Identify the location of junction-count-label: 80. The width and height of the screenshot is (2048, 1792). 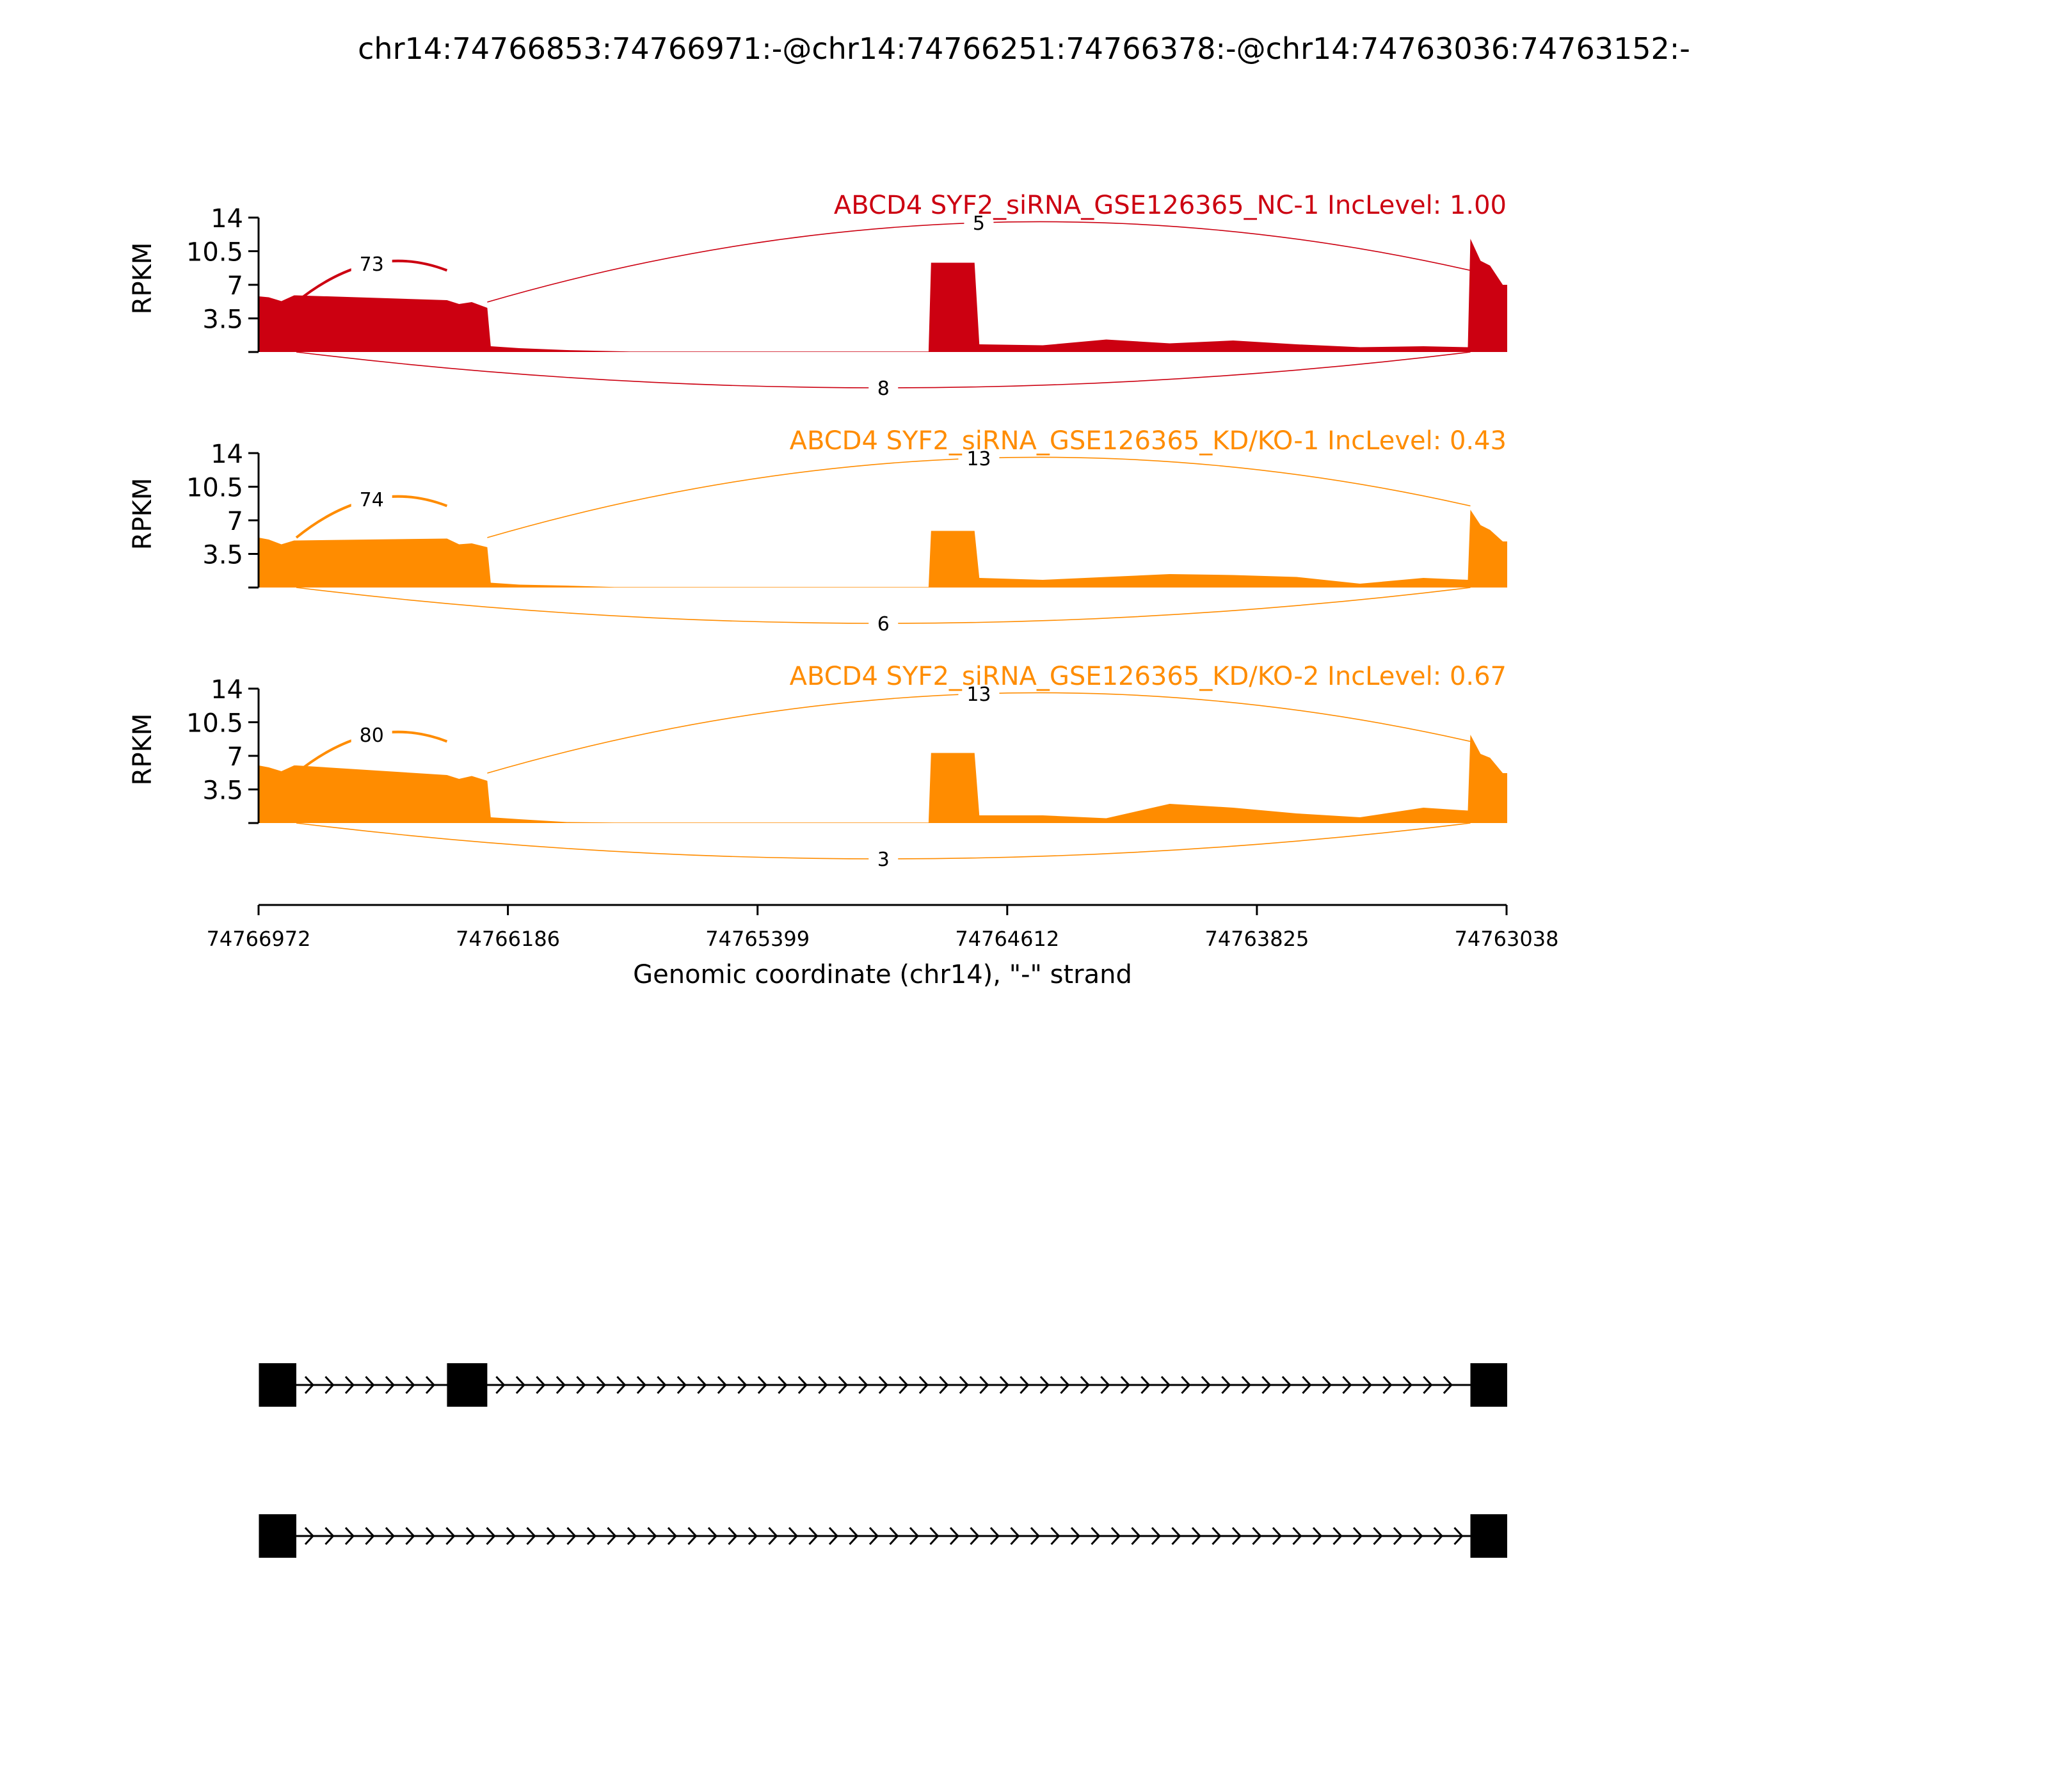
(372, 735).